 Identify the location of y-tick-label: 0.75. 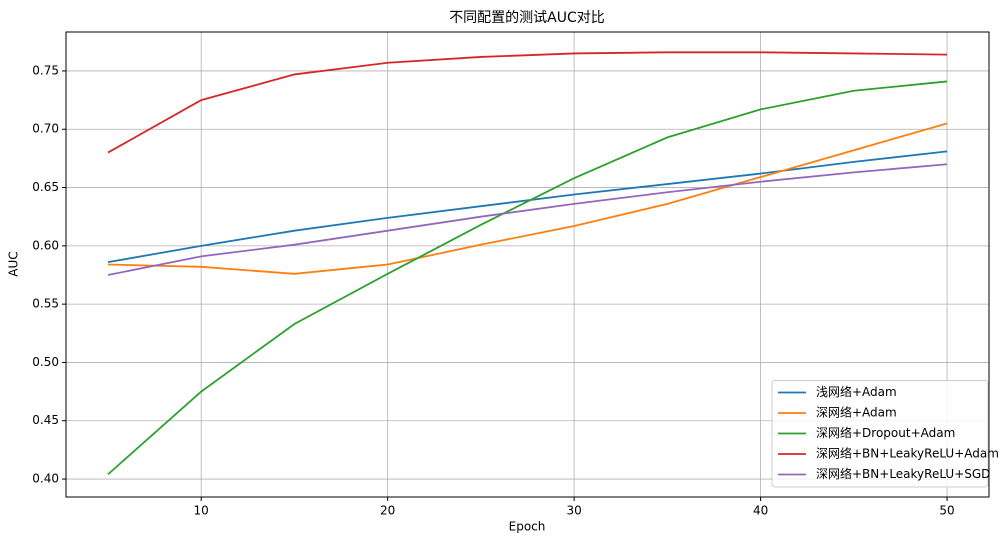
(45, 70).